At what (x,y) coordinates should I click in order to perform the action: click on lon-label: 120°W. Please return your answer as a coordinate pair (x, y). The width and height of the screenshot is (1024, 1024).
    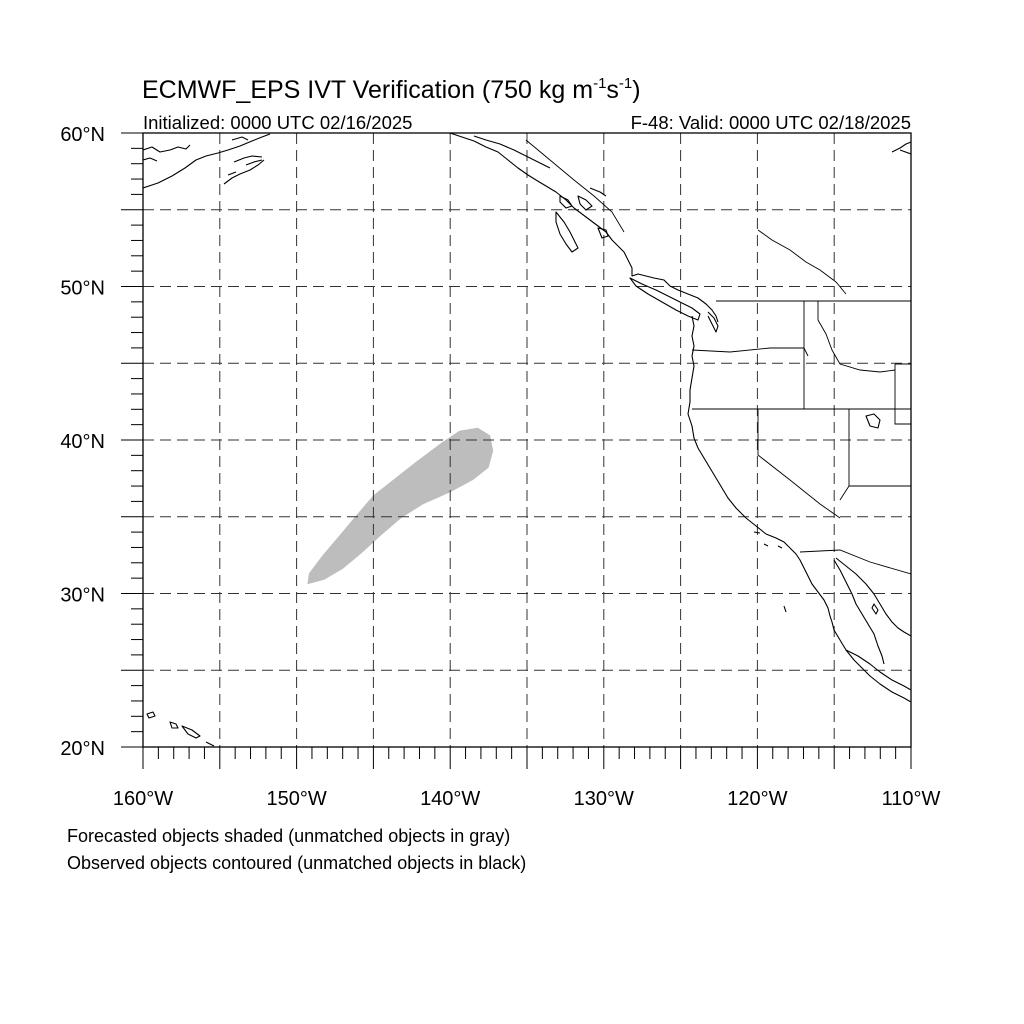
    Looking at the image, I should click on (757, 799).